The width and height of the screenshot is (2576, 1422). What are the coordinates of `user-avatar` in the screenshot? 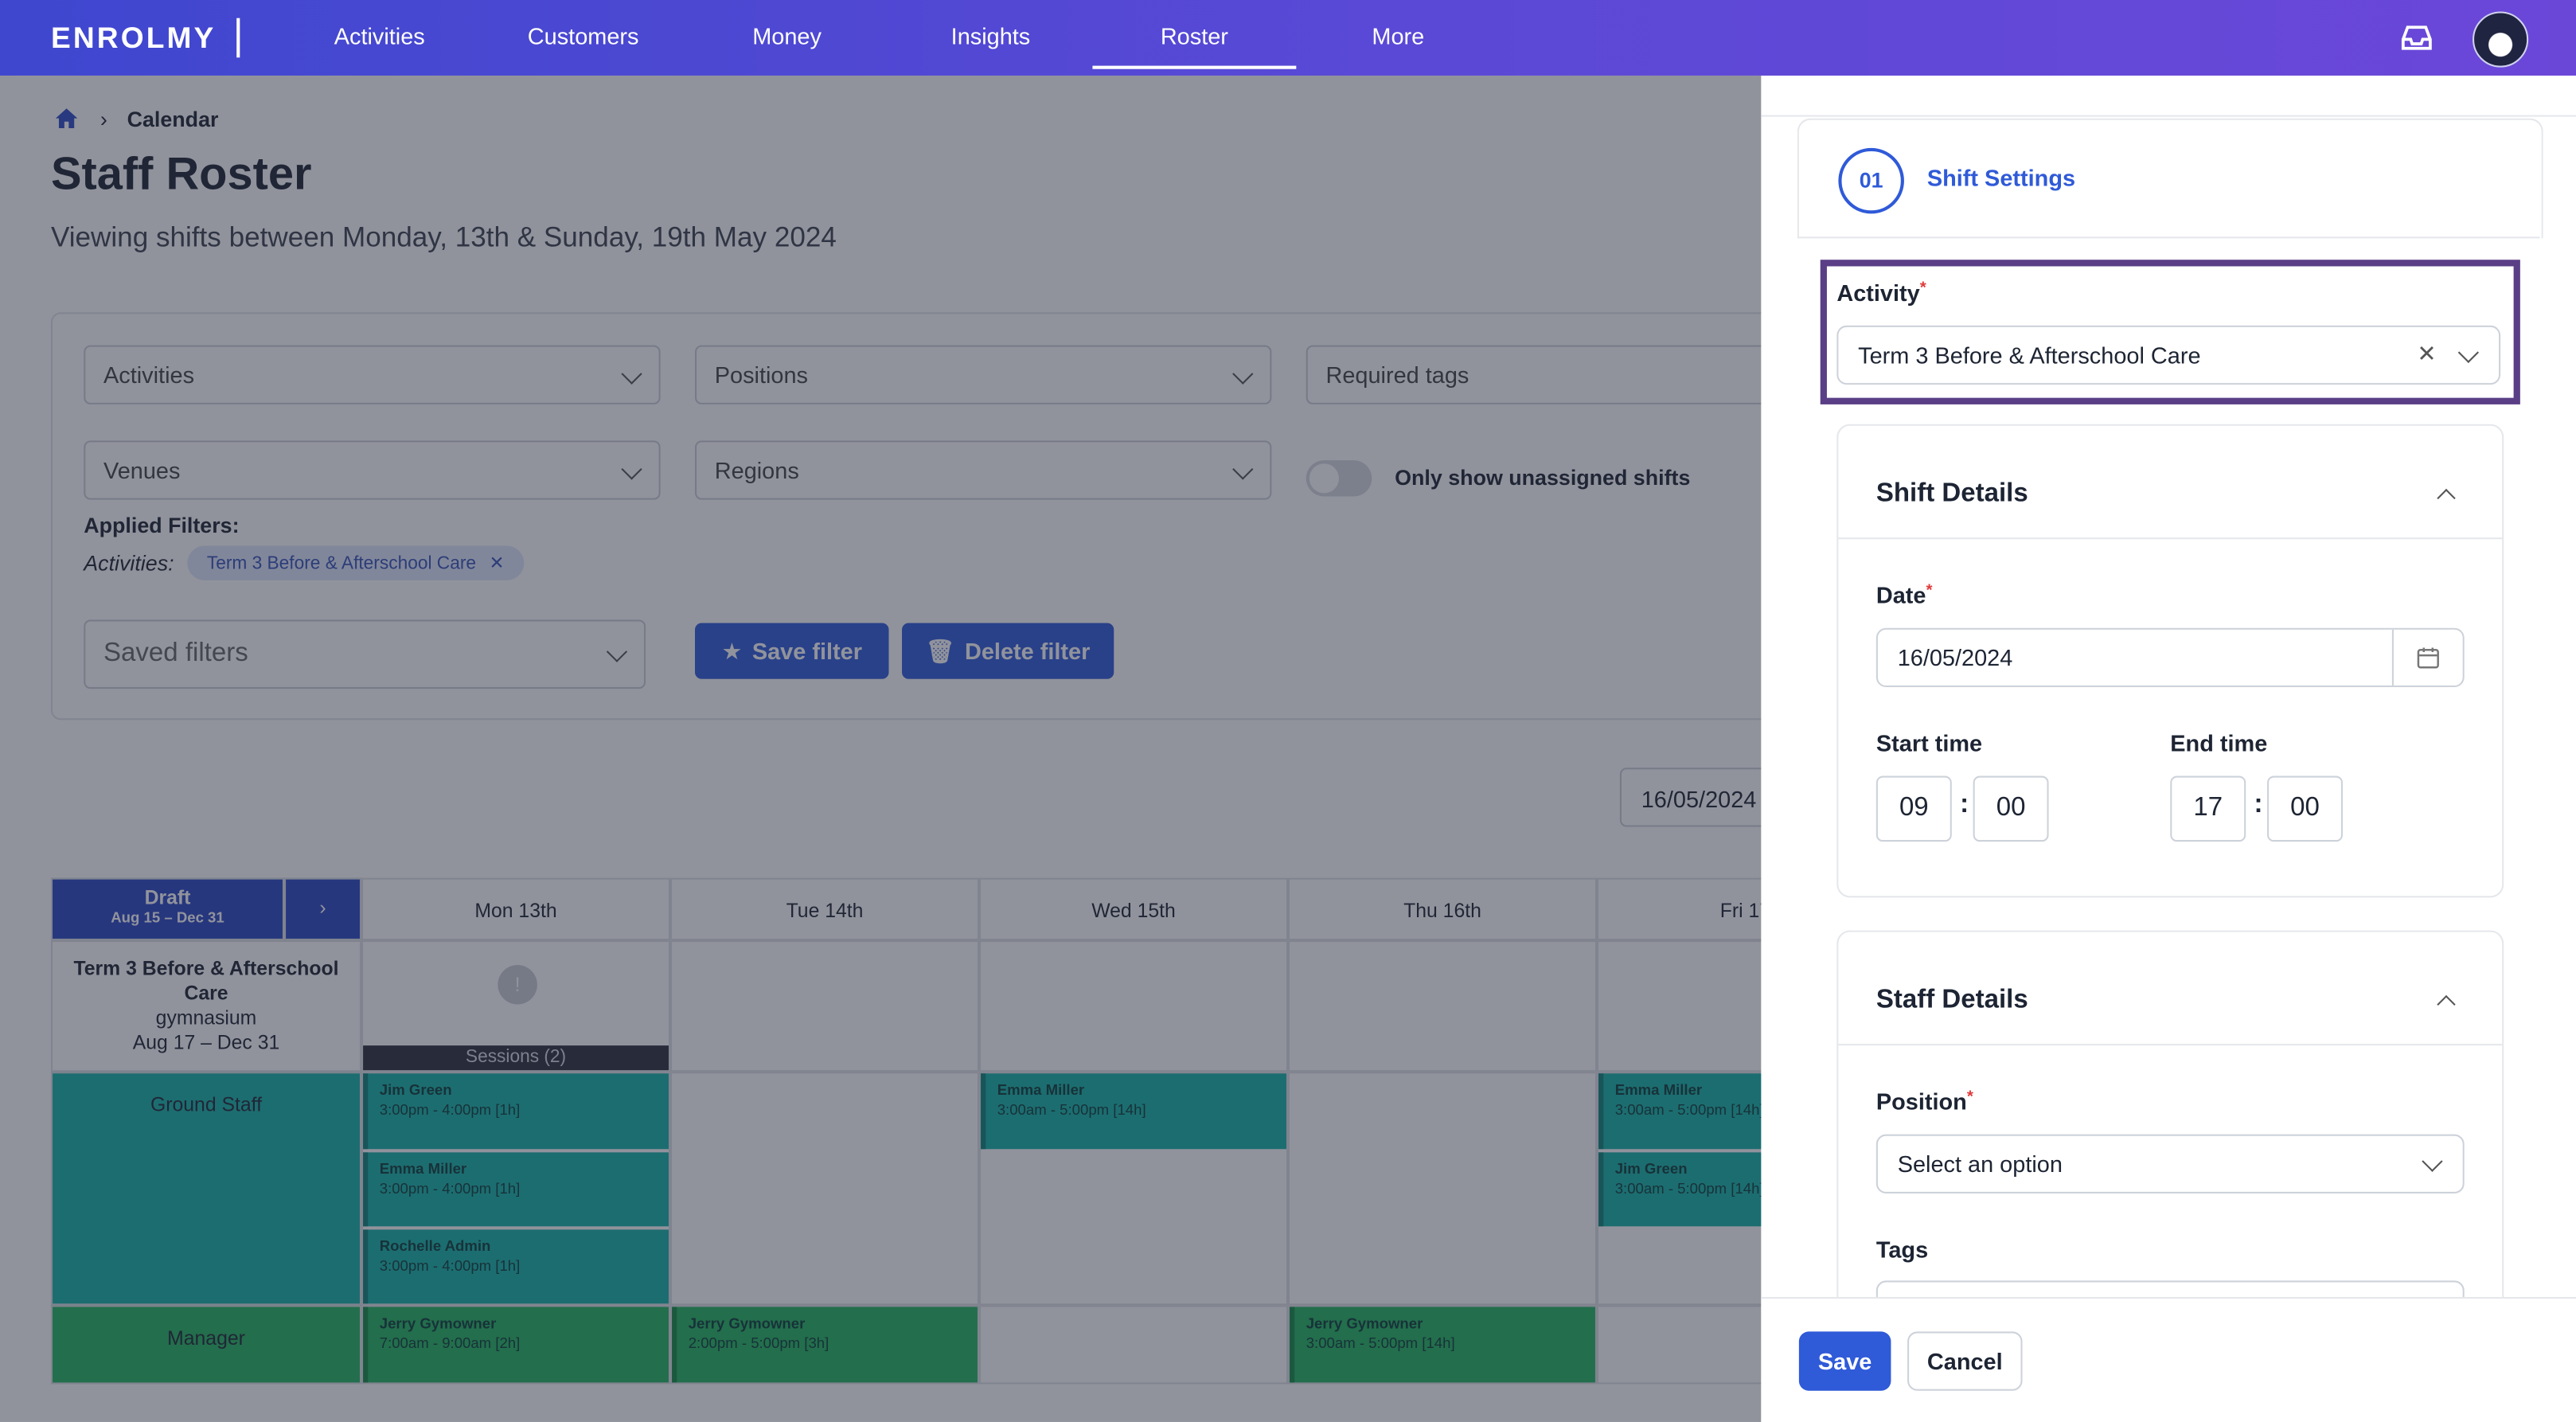 It's located at (2501, 39).